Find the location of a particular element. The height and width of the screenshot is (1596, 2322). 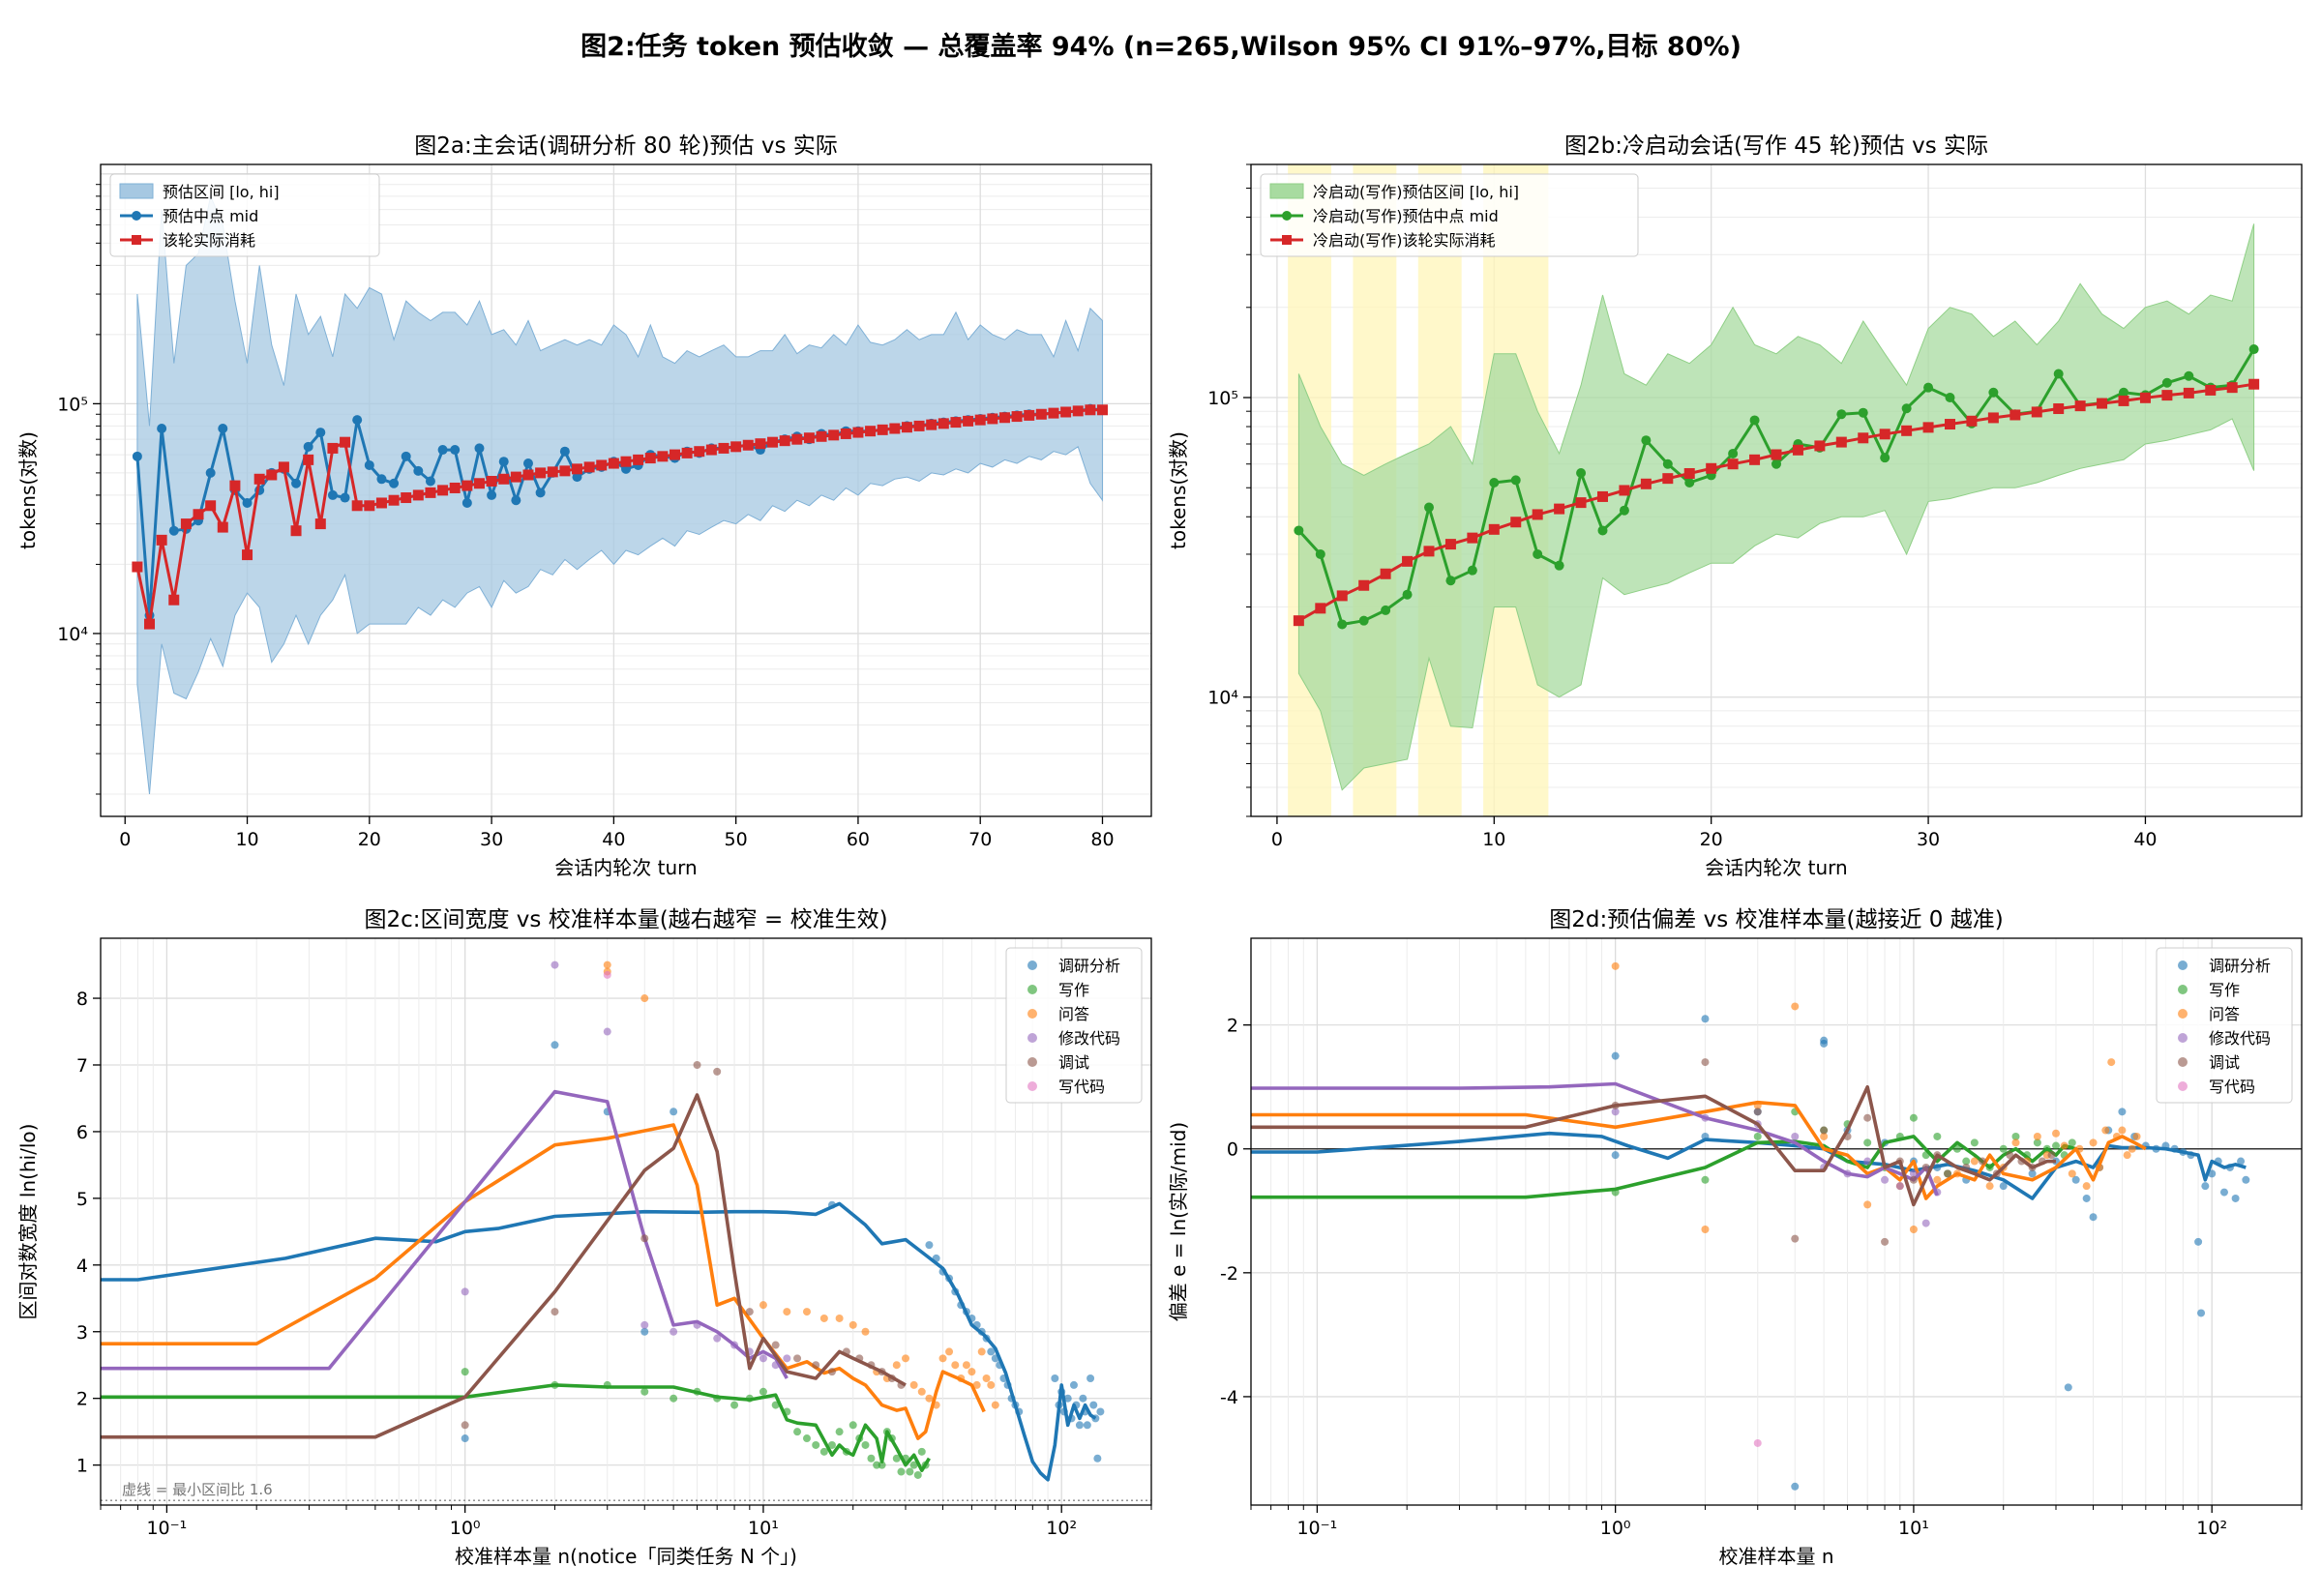

y-tick-label: -4 is located at coordinates (1229, 1397).